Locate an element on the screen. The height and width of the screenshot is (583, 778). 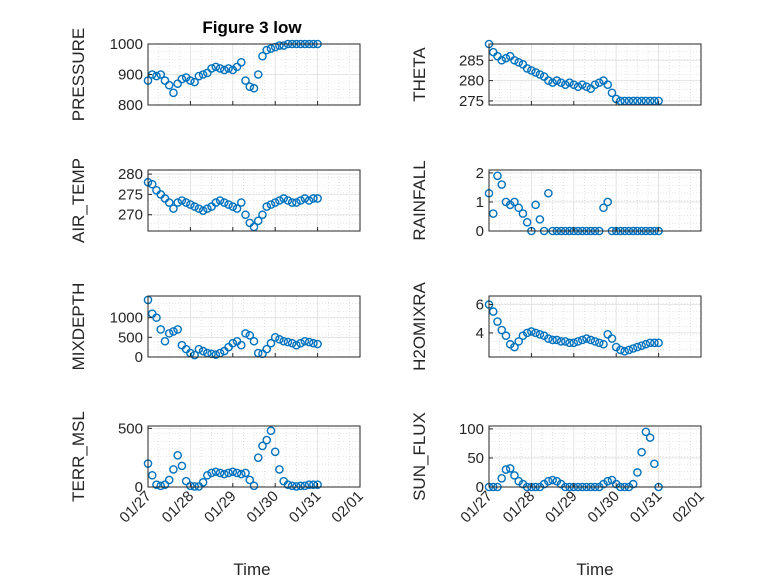
y-axis-label: PRESSURE is located at coordinates (78, 75).